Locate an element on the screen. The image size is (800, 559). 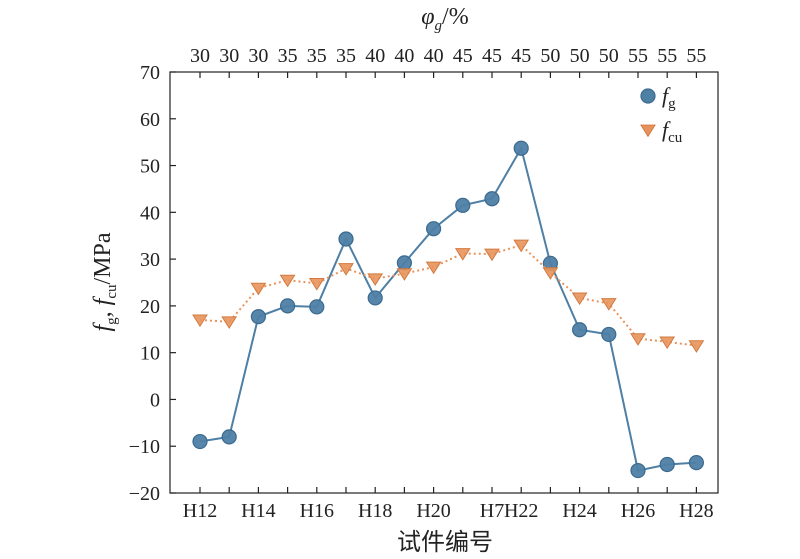
x-tick-label: H22 is located at coordinates (521, 511).